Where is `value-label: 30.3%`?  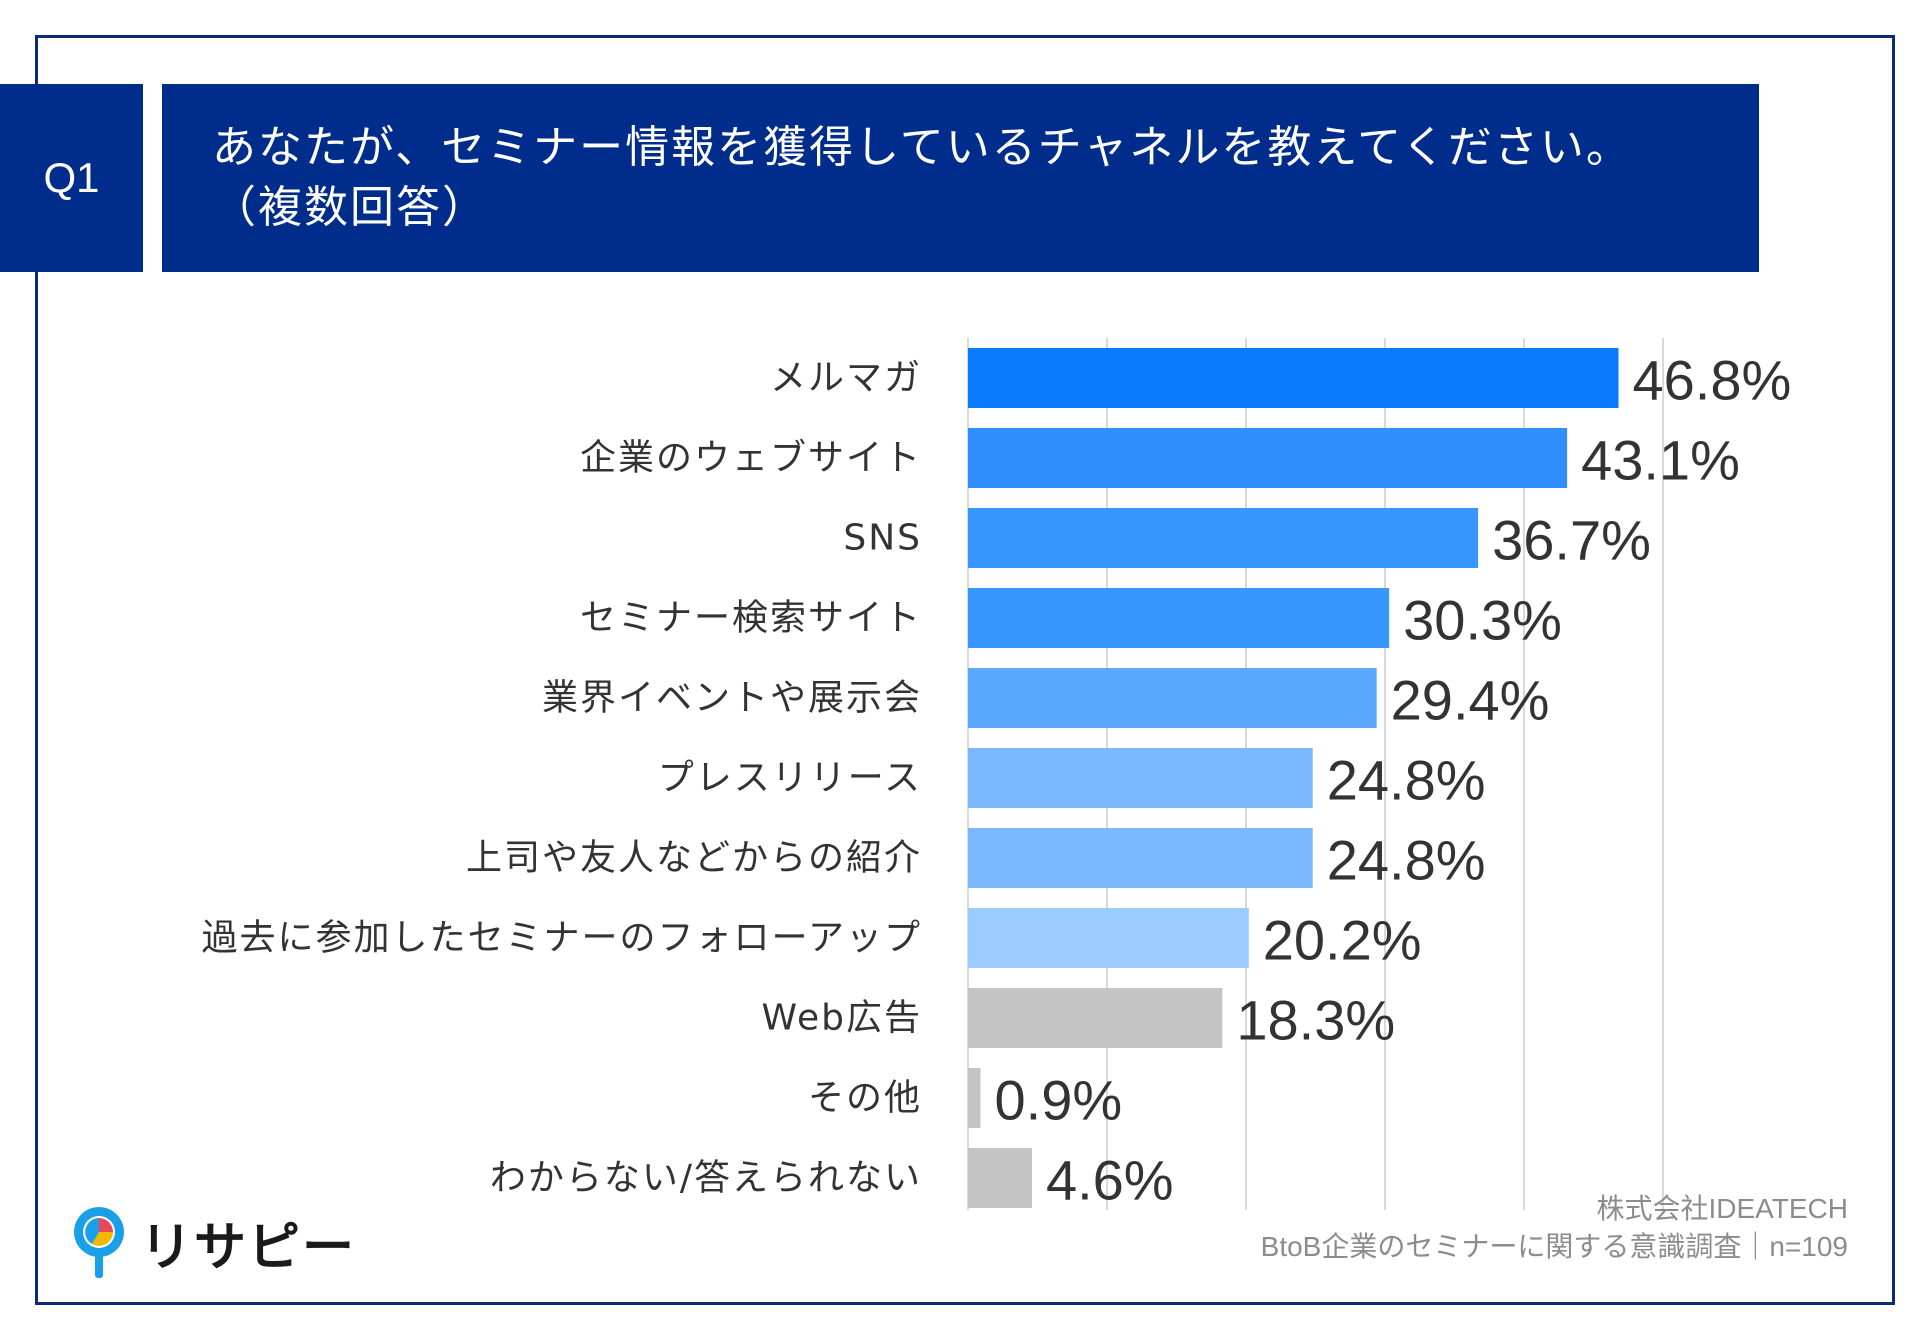
value-label: 30.3% is located at coordinates (1482, 620).